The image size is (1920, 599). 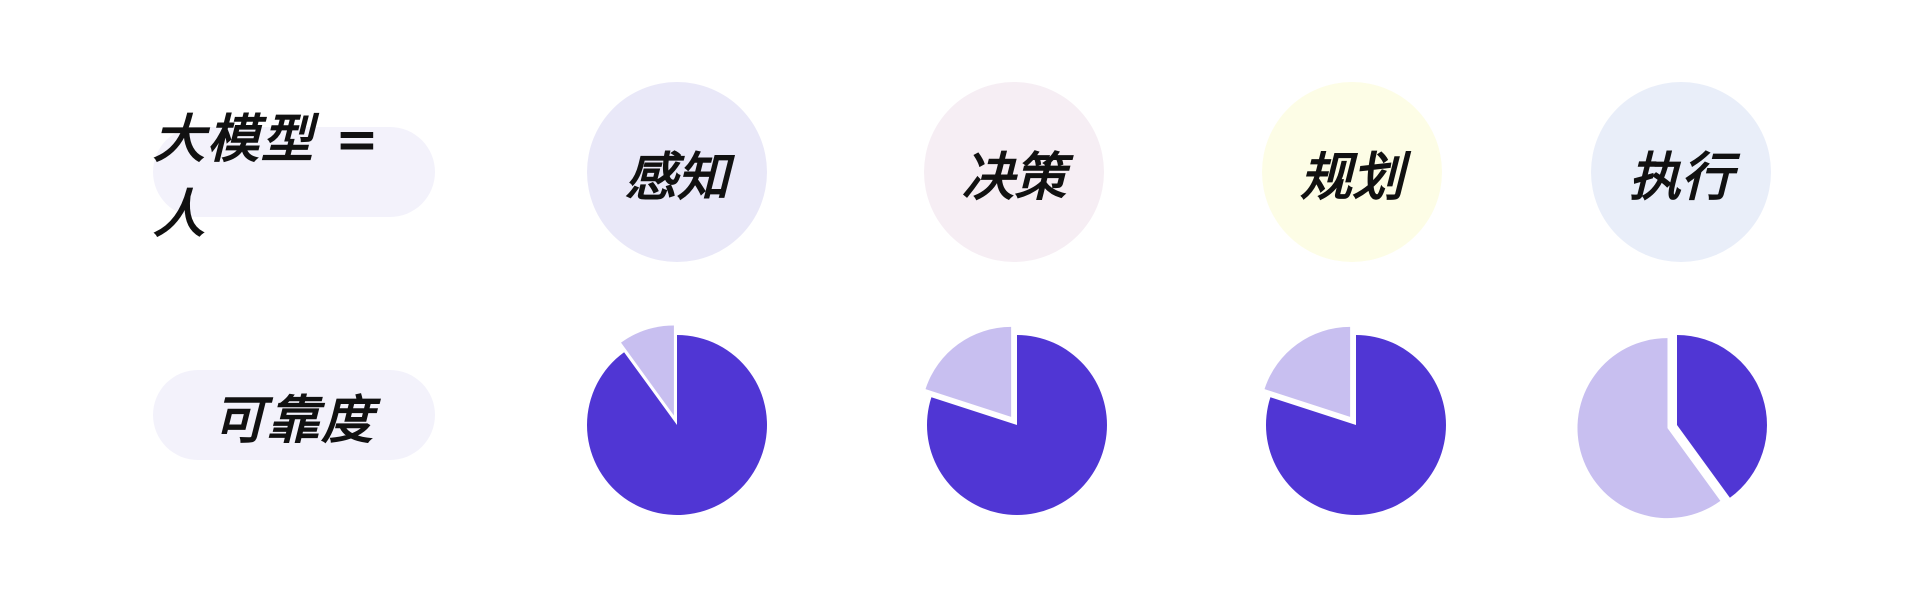 I want to click on pie-execution, so click(x=1672, y=427).